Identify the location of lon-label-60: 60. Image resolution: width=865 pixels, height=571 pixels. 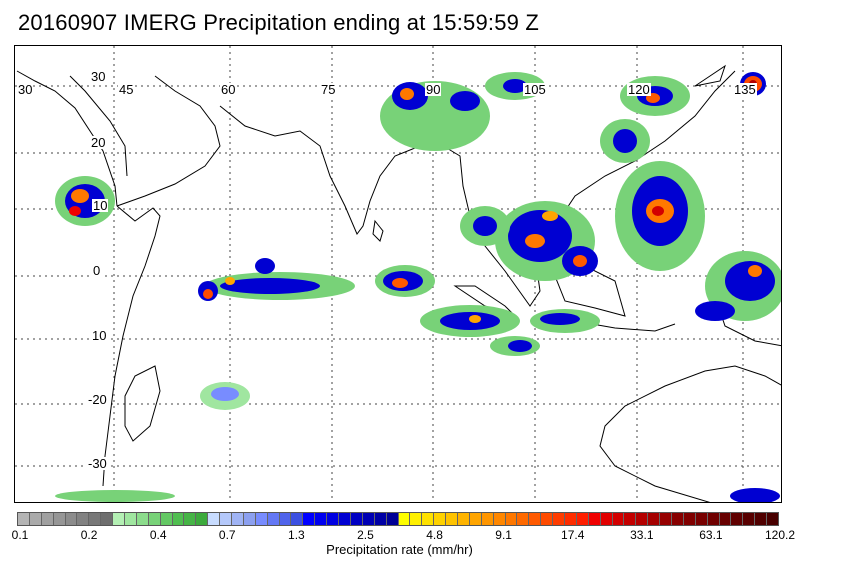
(228, 89).